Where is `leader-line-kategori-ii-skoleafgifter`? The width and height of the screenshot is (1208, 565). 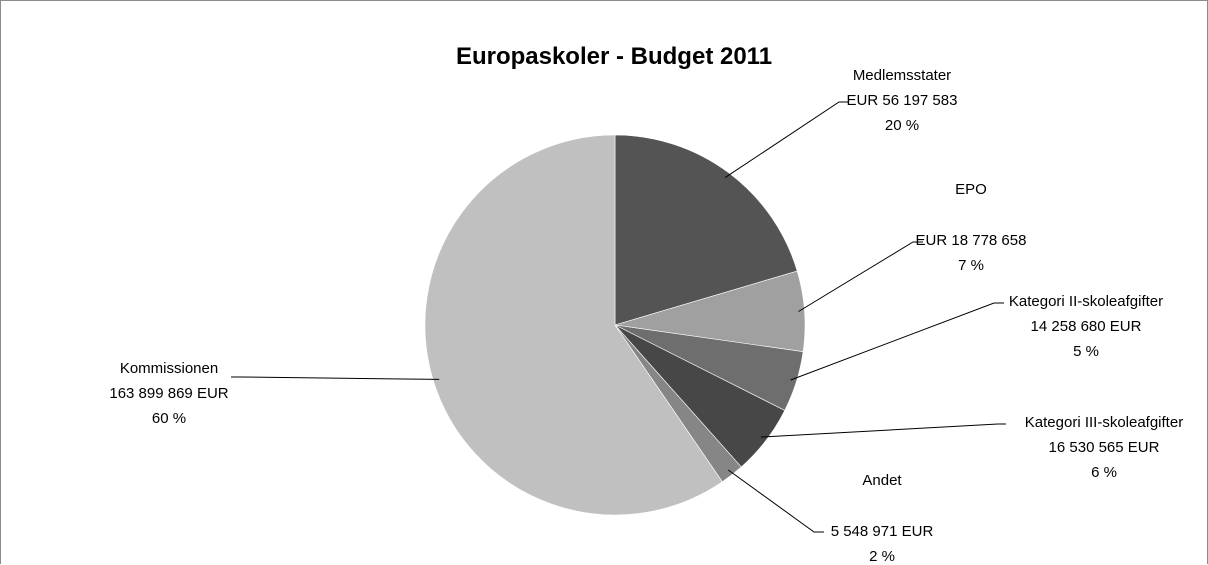 leader-line-kategori-ii-skoleafgifter is located at coordinates (897, 341).